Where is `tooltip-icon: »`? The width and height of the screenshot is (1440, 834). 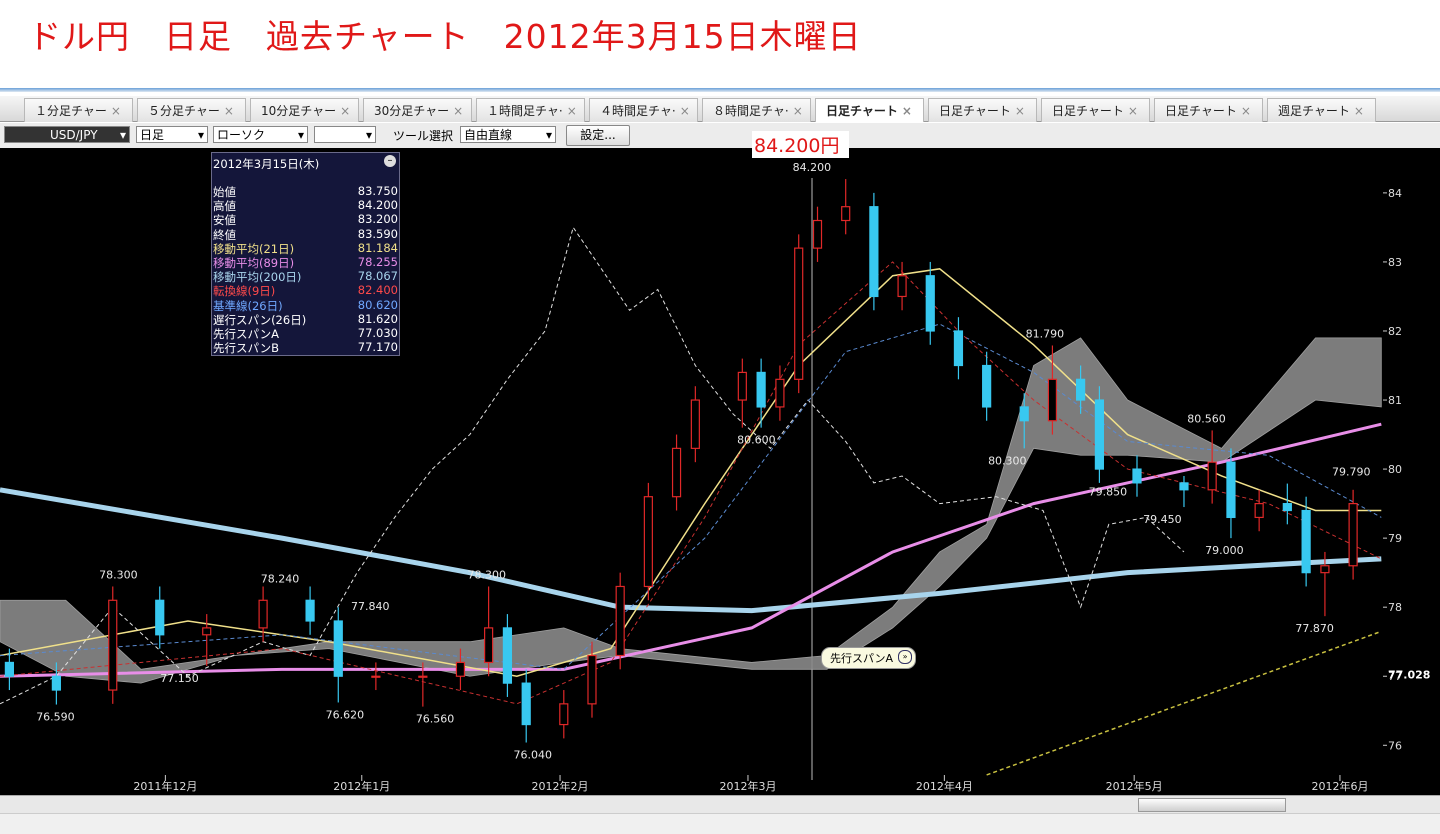 tooltip-icon: » is located at coordinates (905, 657).